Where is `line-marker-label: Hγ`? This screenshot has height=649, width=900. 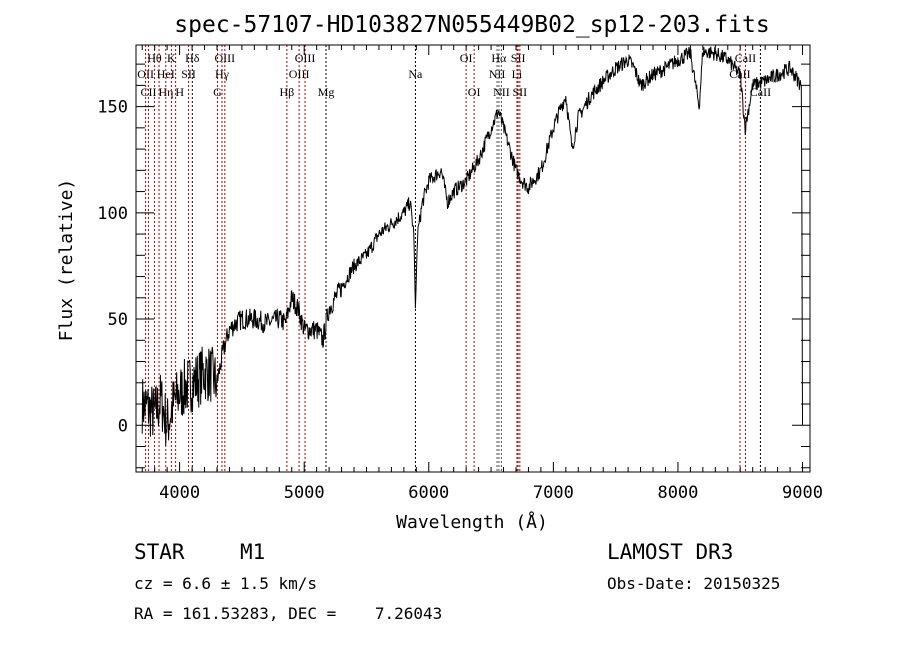
line-marker-label: Hγ is located at coordinates (222, 74).